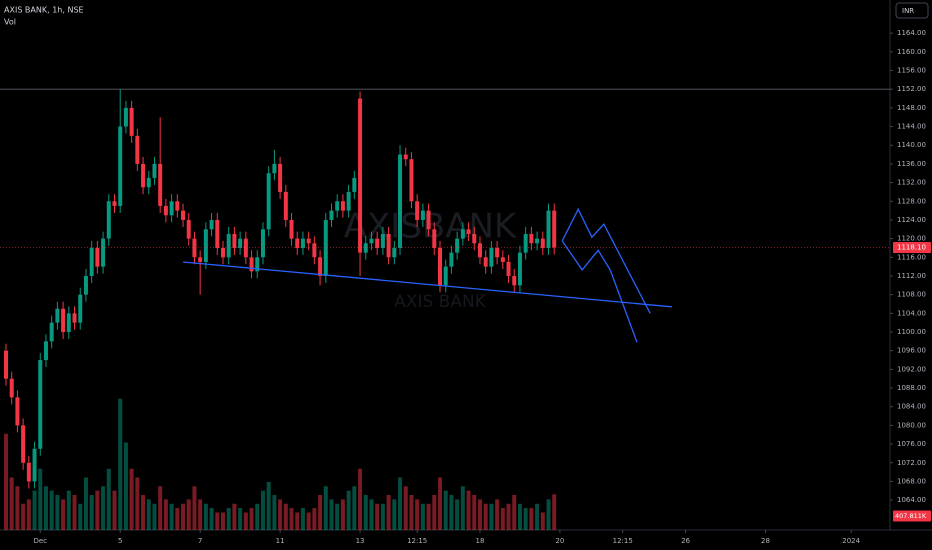  Describe the element at coordinates (360, 541) in the screenshot. I see `x-tick-label: 13` at that location.